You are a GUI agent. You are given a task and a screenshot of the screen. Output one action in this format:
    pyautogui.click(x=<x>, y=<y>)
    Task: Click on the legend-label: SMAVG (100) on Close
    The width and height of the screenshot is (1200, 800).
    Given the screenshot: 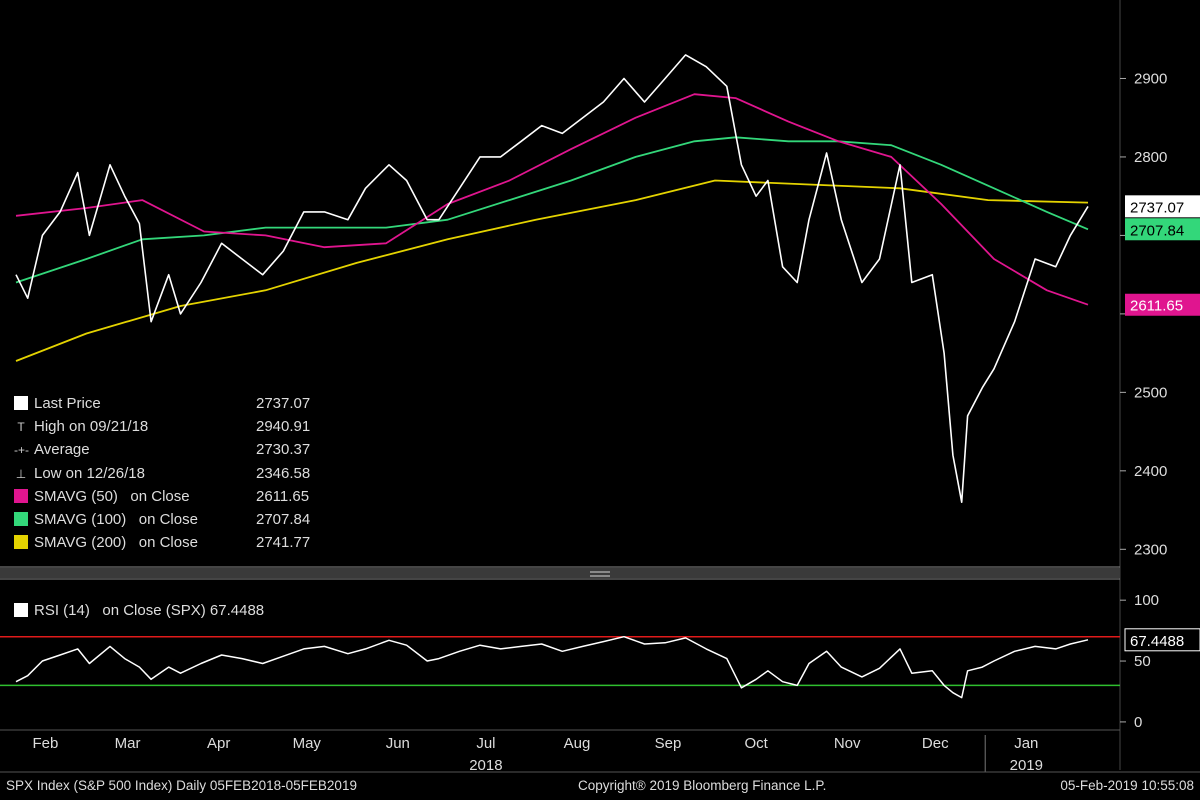 What is the action you would take?
    pyautogui.click(x=116, y=519)
    